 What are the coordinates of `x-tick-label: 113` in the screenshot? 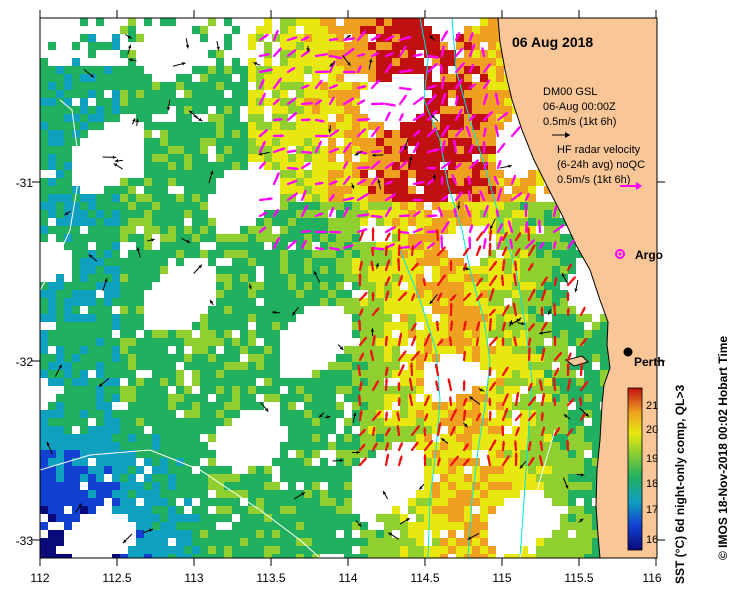 It's located at (193, 578).